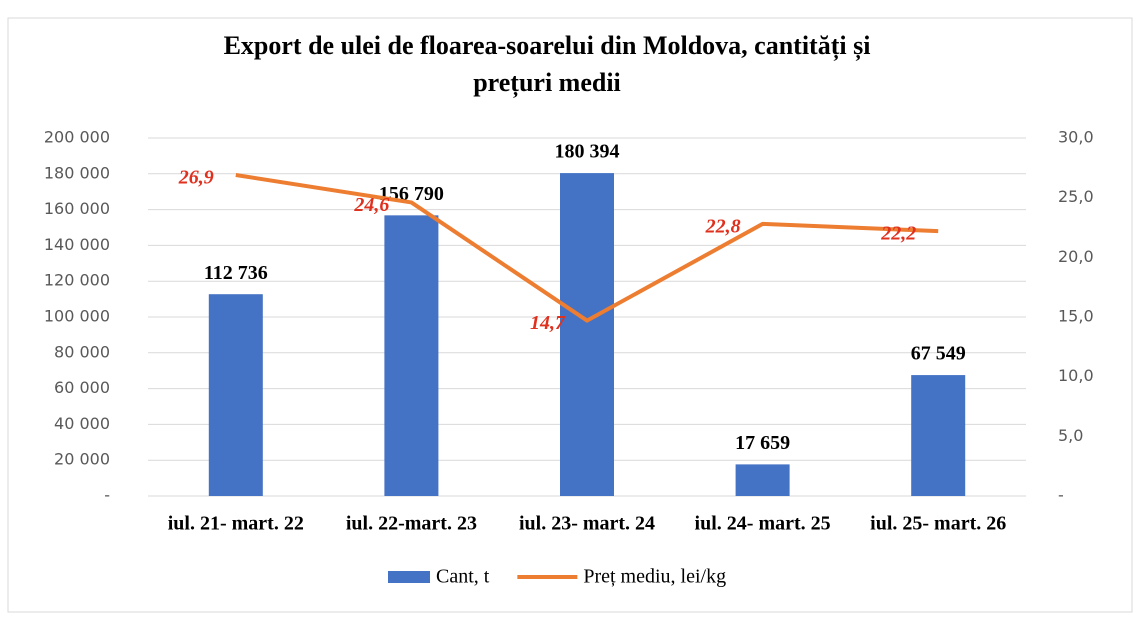 The image size is (1142, 624). Describe the element at coordinates (1076, 137) in the screenshot. I see `y2-tick-label: 30,0` at that location.